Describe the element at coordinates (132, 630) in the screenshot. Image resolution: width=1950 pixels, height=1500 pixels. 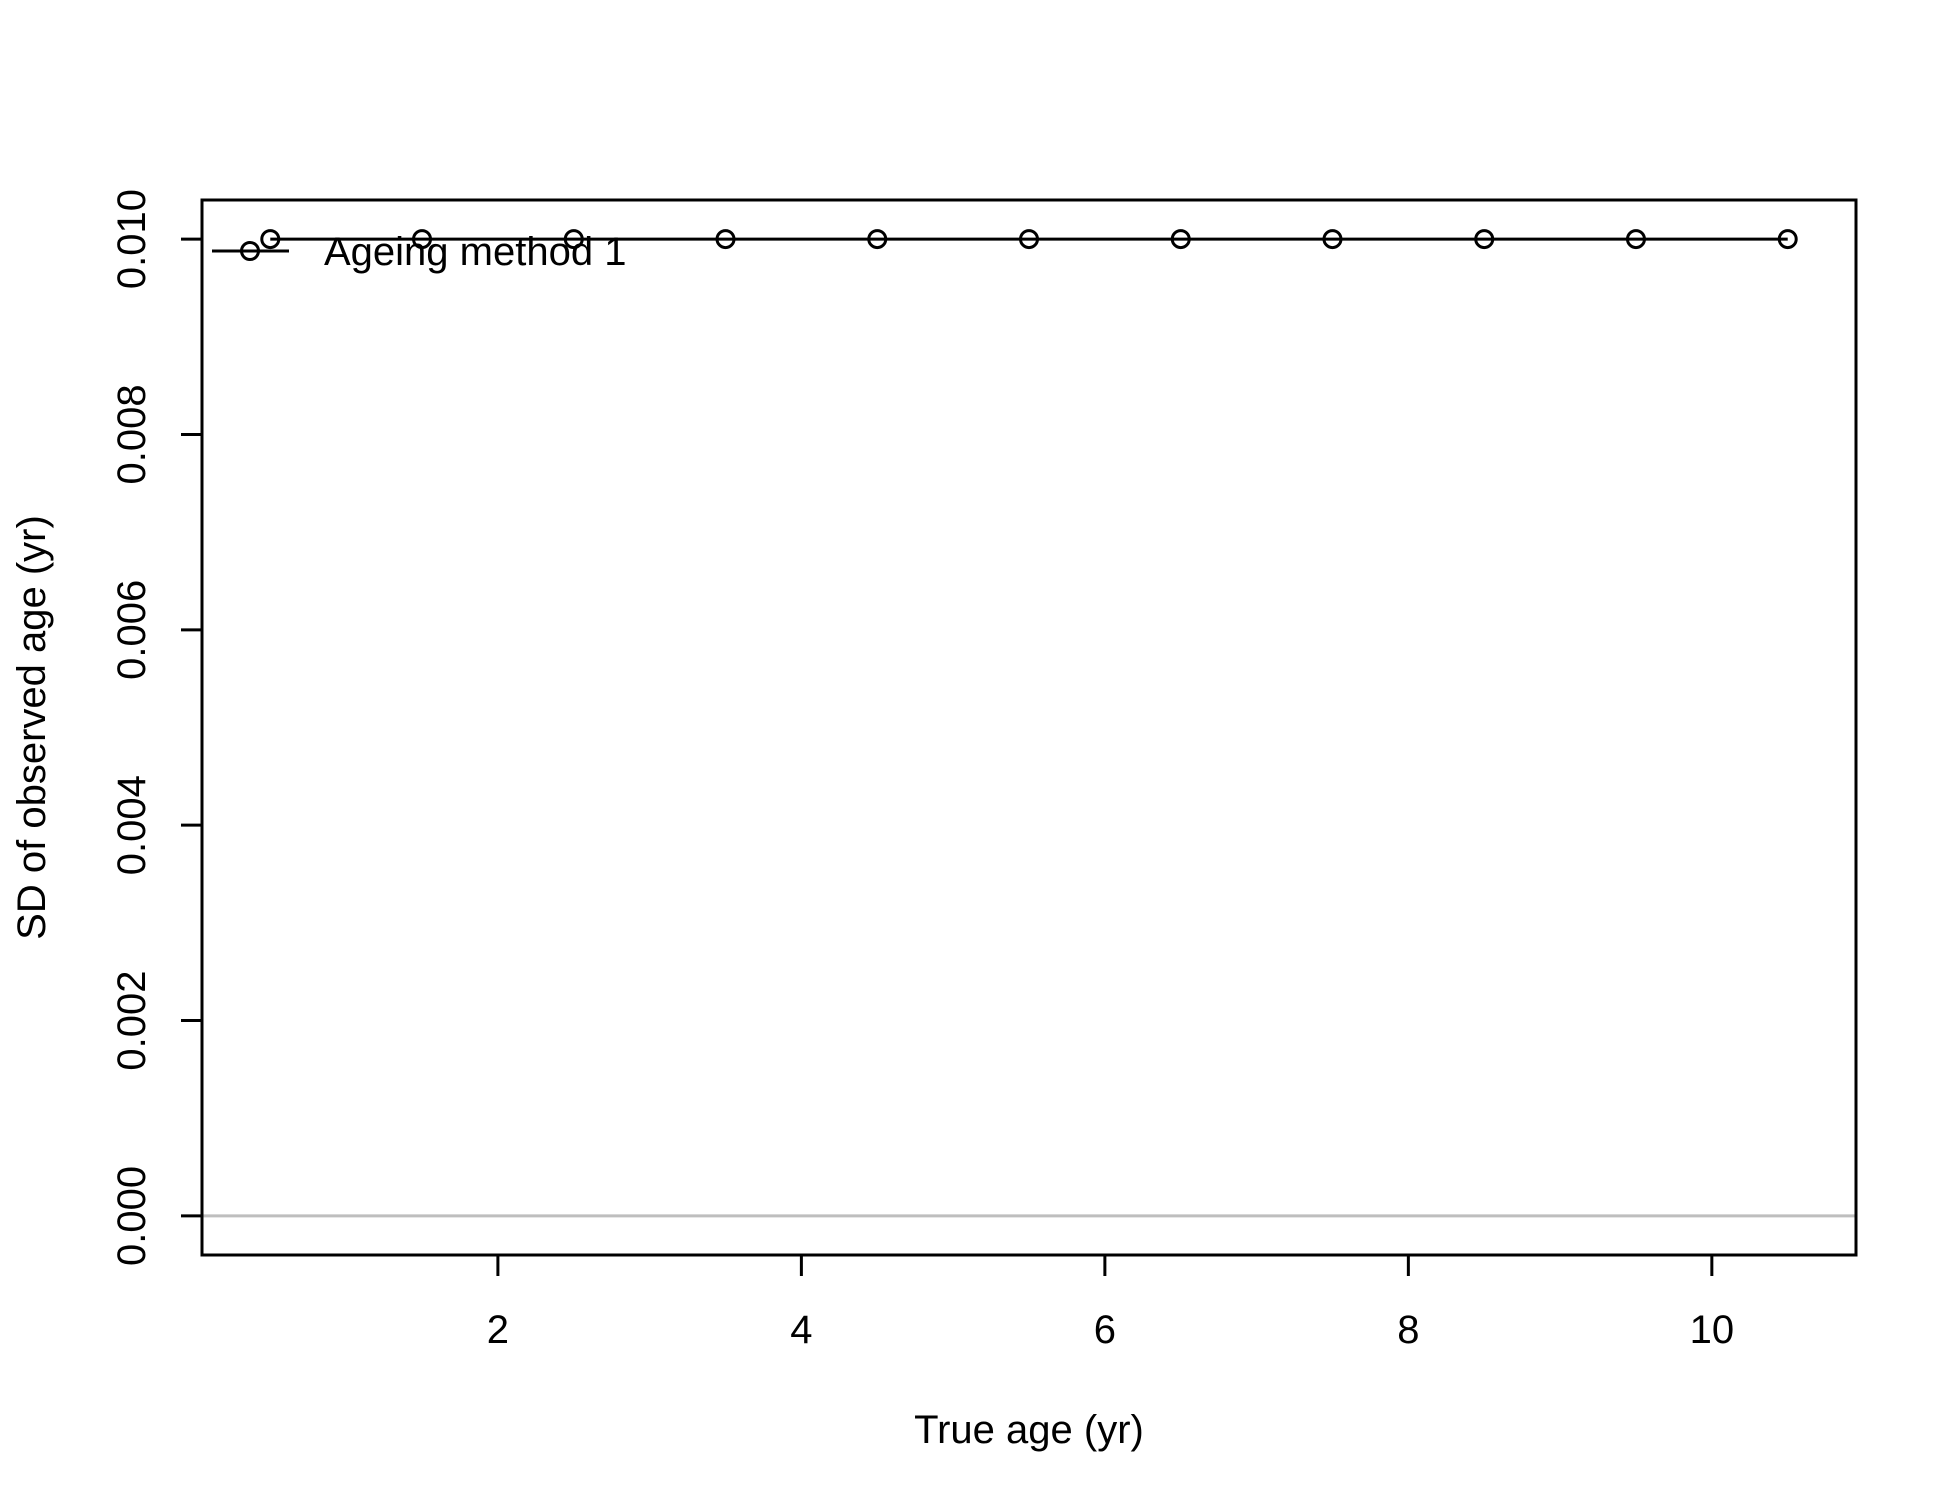
I see `y-tick-label: 0.006` at that location.